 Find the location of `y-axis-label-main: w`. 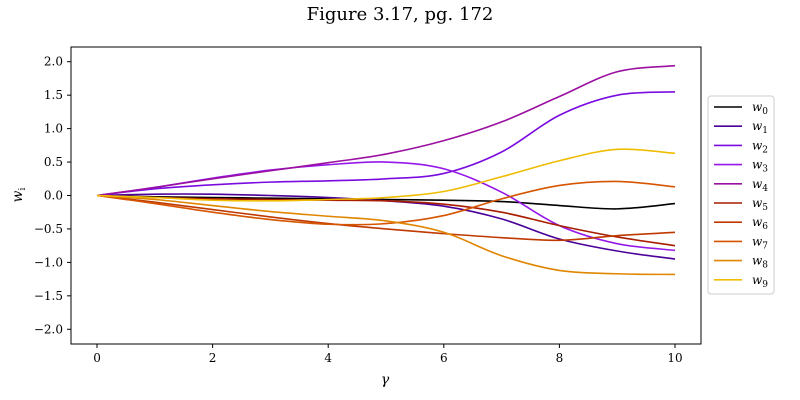

y-axis-label-main: w is located at coordinates (18, 196).